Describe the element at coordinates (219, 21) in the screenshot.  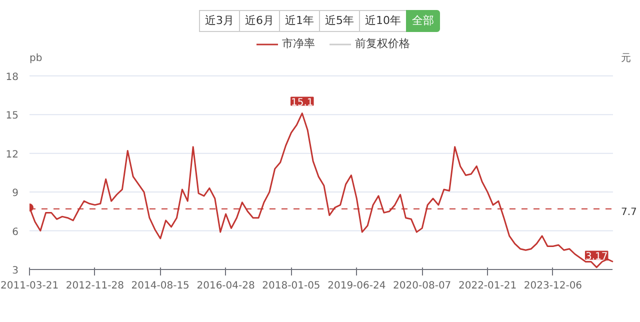
I see `text: 近3月` at that location.